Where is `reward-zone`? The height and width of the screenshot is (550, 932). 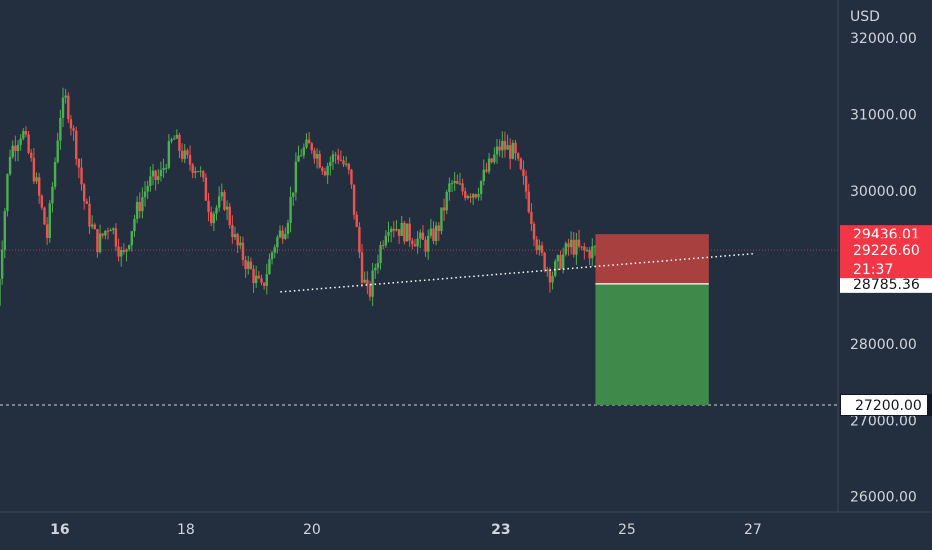
reward-zone is located at coordinates (652, 344).